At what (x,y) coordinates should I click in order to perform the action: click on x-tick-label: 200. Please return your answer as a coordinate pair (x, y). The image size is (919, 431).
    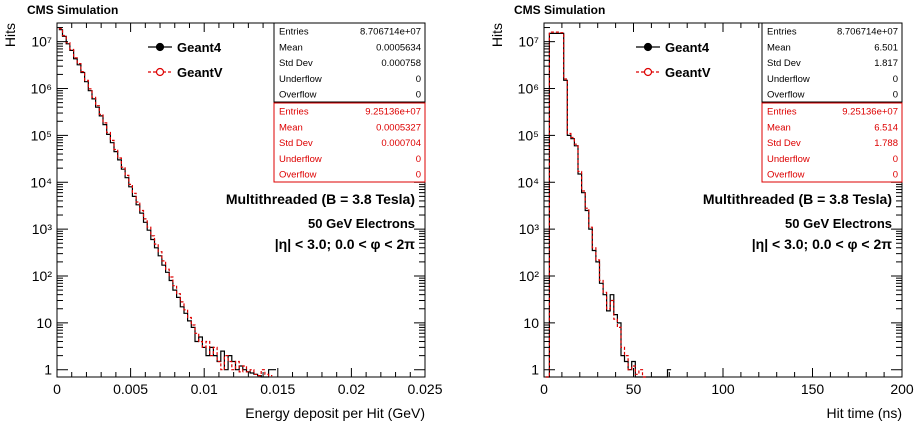
    Looking at the image, I should click on (902, 389).